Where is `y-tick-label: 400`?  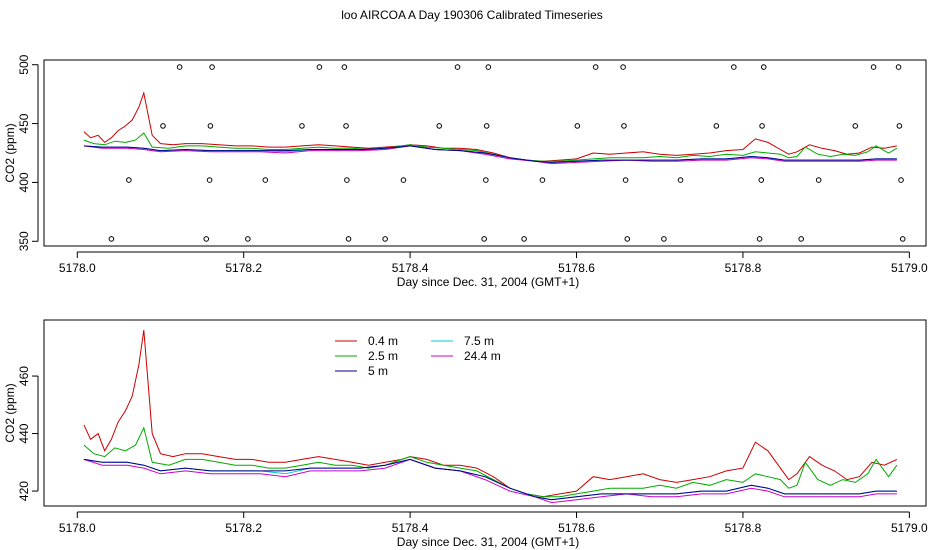 y-tick-label: 400 is located at coordinates (24, 182).